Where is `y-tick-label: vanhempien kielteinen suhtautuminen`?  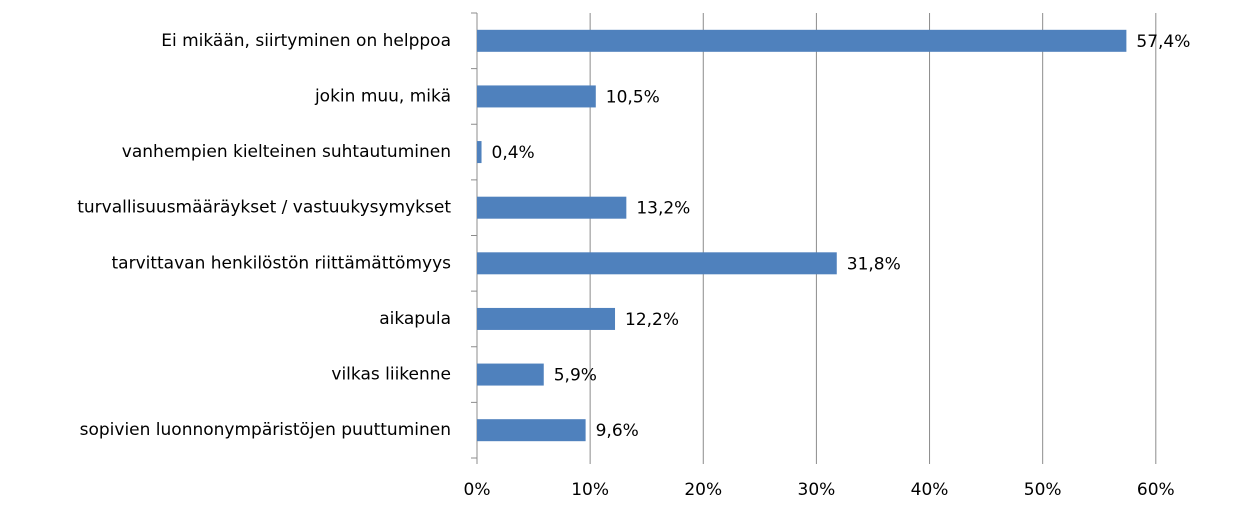
y-tick-label: vanhempien kielteinen suhtautuminen is located at coordinates (286, 152).